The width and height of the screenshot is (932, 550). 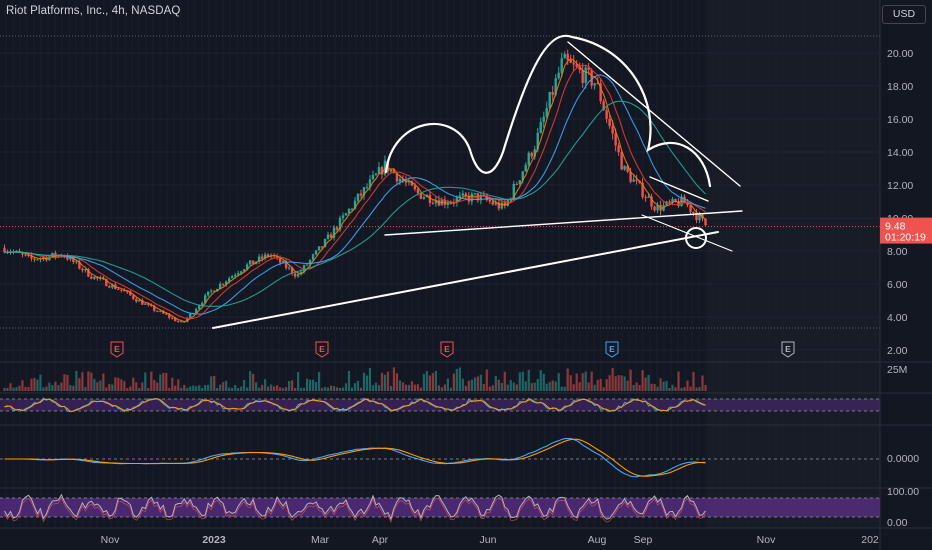 What do you see at coordinates (465, 280) in the screenshot?
I see `trendline-support` at bounding box center [465, 280].